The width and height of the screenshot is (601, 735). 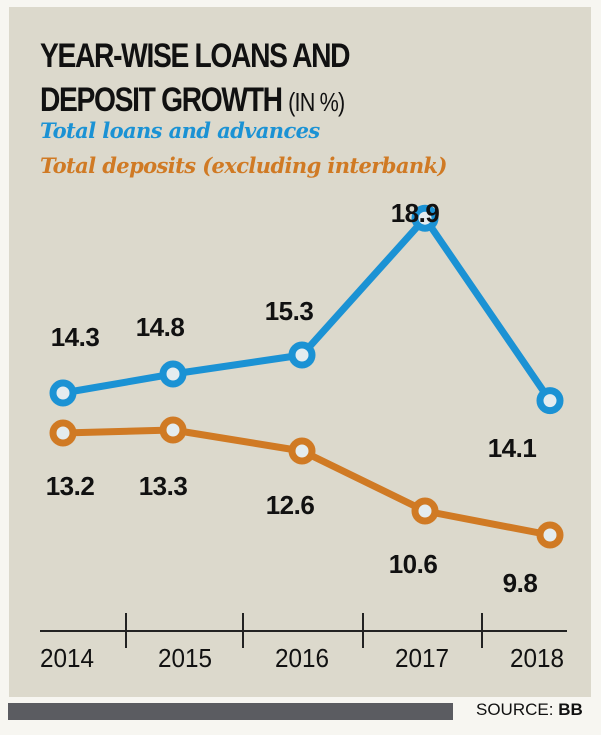 What do you see at coordinates (161, 100) in the screenshot?
I see `title-line-2: DEPOSIT GROWTH` at bounding box center [161, 100].